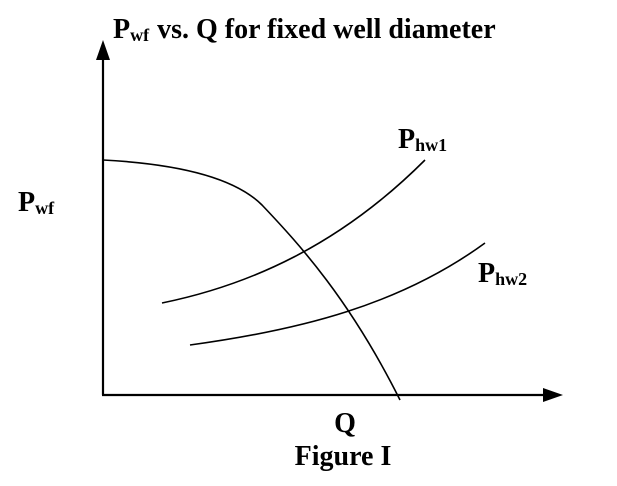  Describe the element at coordinates (345, 423) in the screenshot. I see `x-label: Q` at that location.